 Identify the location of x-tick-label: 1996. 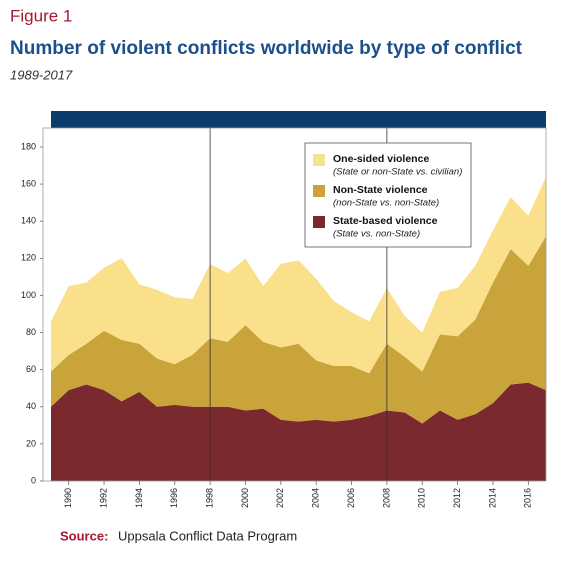
(174, 498).